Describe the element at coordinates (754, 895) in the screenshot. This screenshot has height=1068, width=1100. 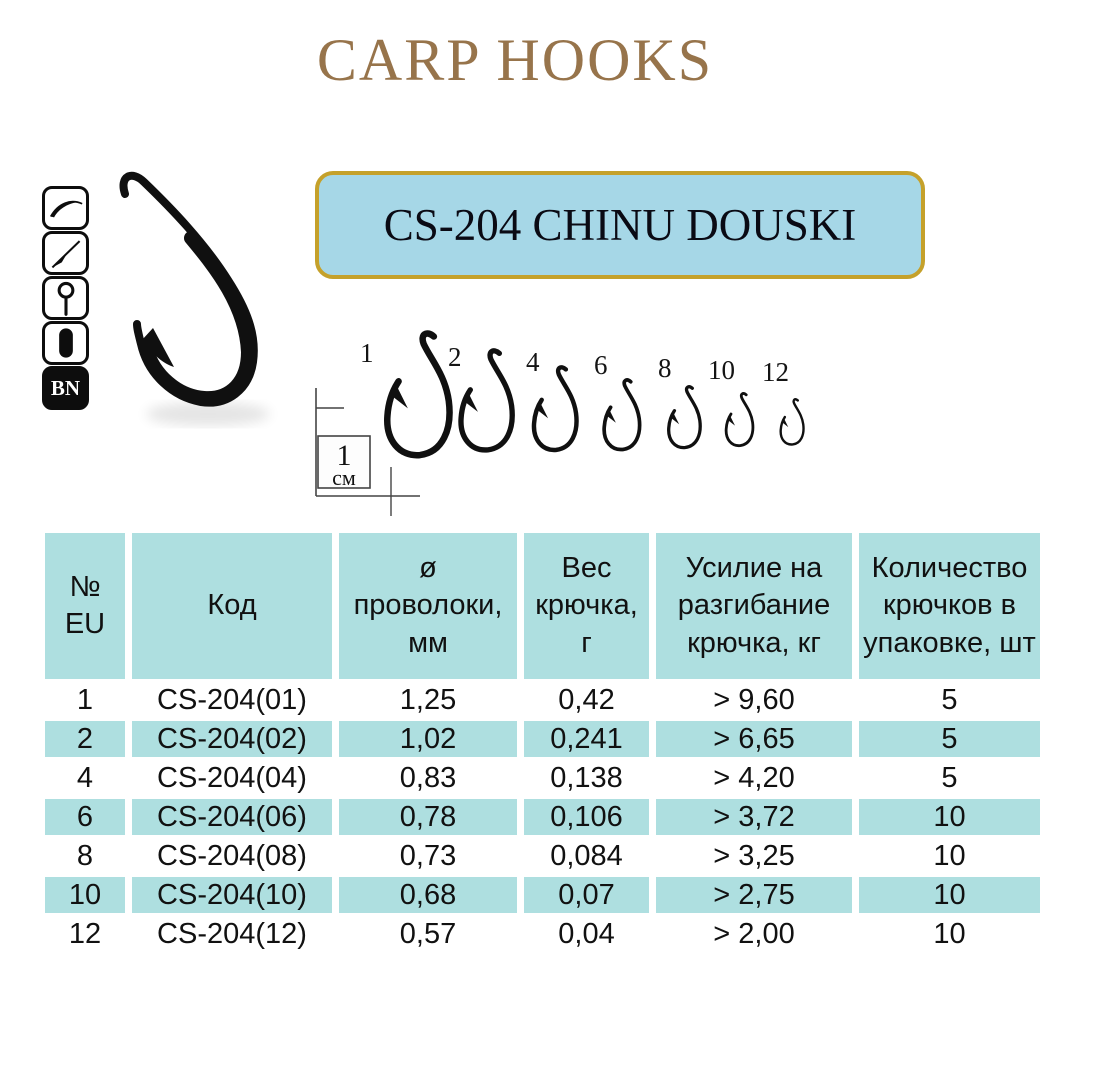
I see `cell-force: > 2,75` at that location.